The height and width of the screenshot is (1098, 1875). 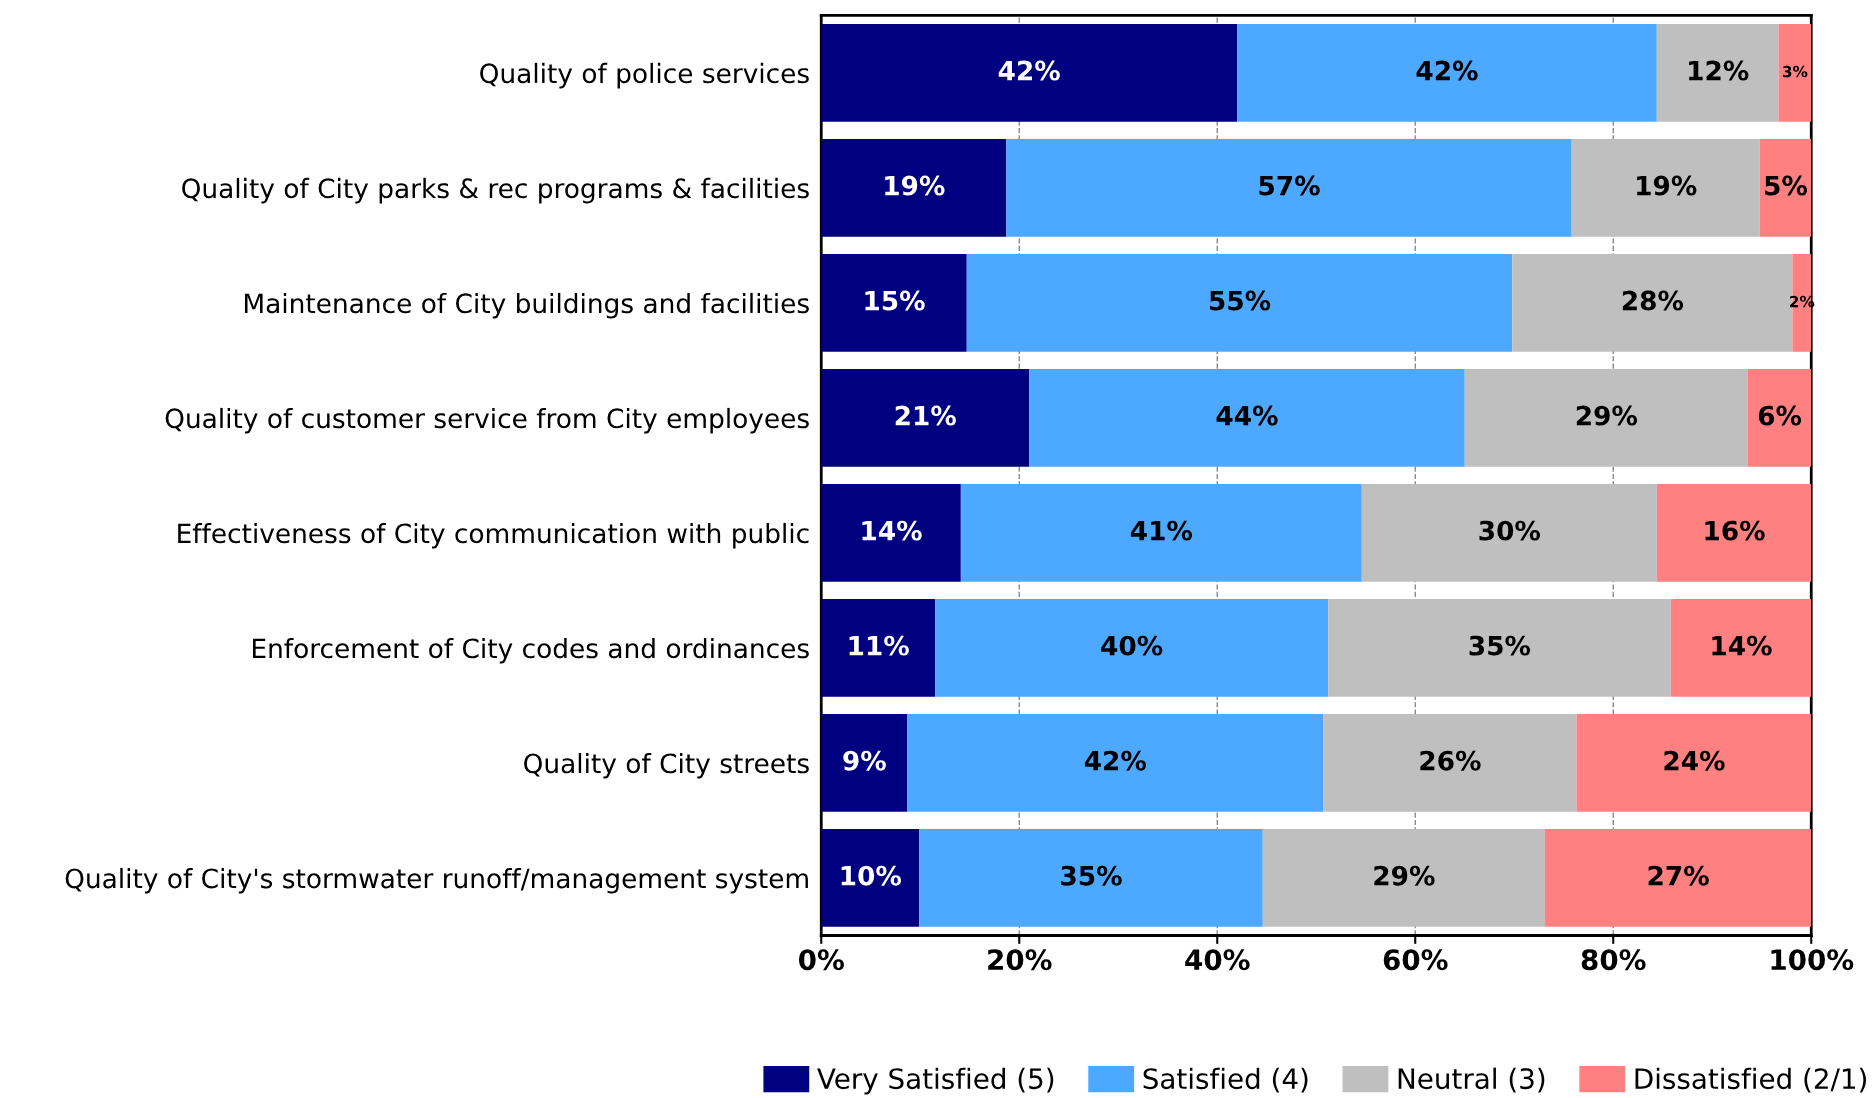 What do you see at coordinates (1471, 1080) in the screenshot?
I see `legend-label: Neutral (3)` at bounding box center [1471, 1080].